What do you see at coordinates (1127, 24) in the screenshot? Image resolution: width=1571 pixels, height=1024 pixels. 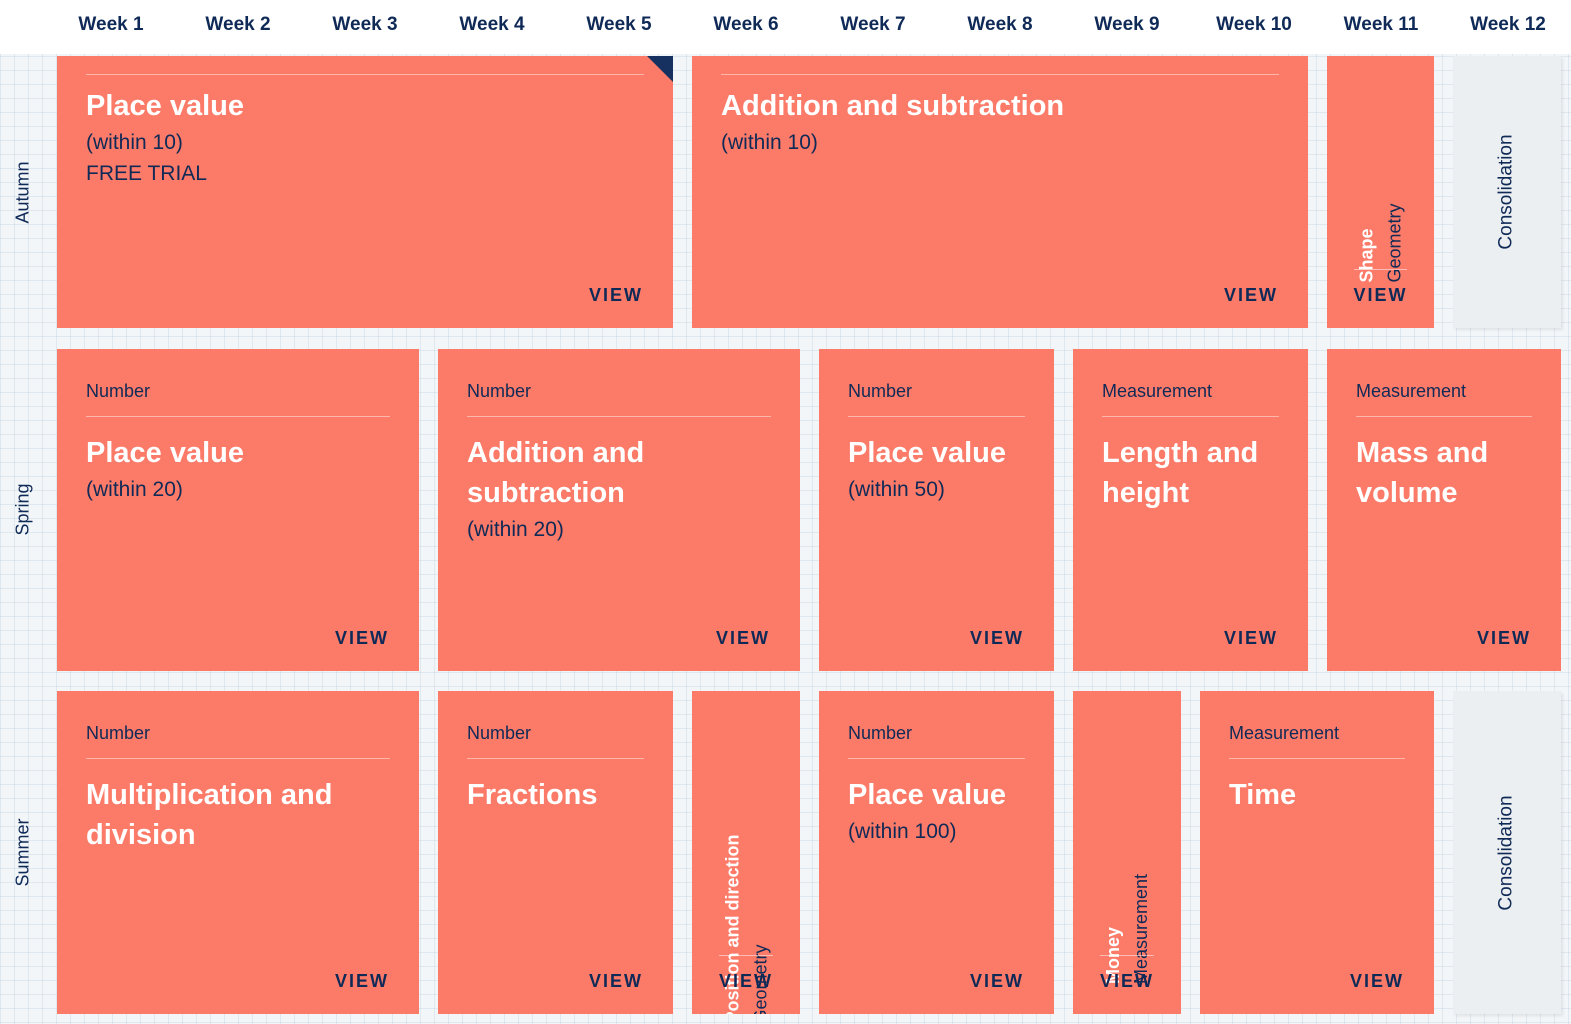 I see `week-label-9: Week 9` at bounding box center [1127, 24].